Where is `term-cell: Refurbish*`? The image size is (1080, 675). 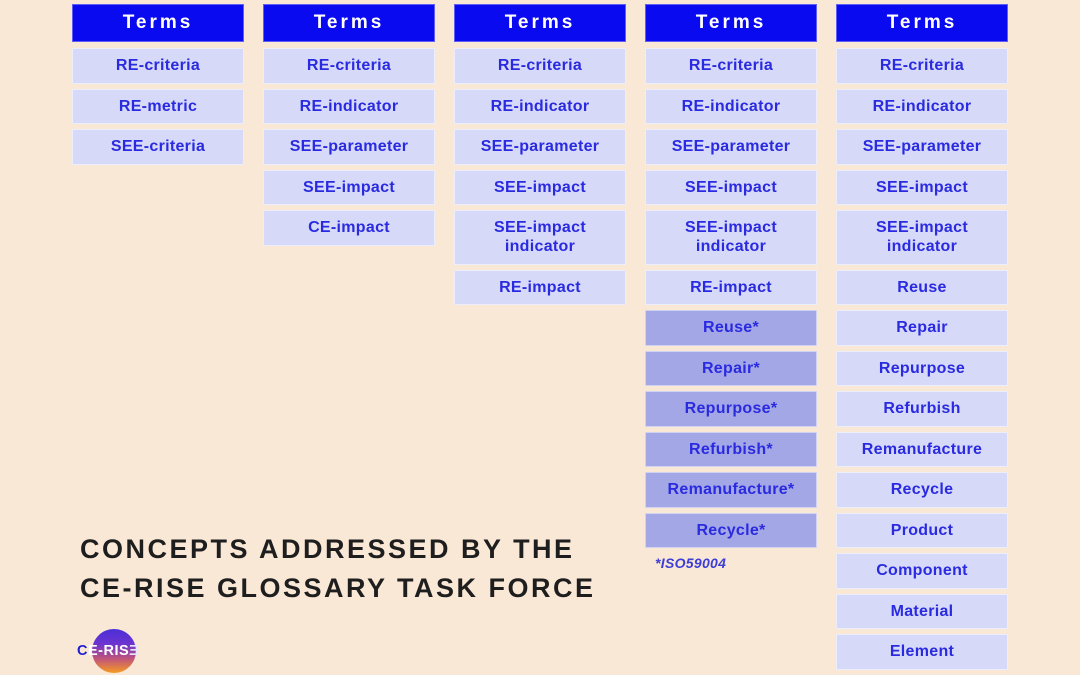 term-cell: Refurbish* is located at coordinates (731, 449).